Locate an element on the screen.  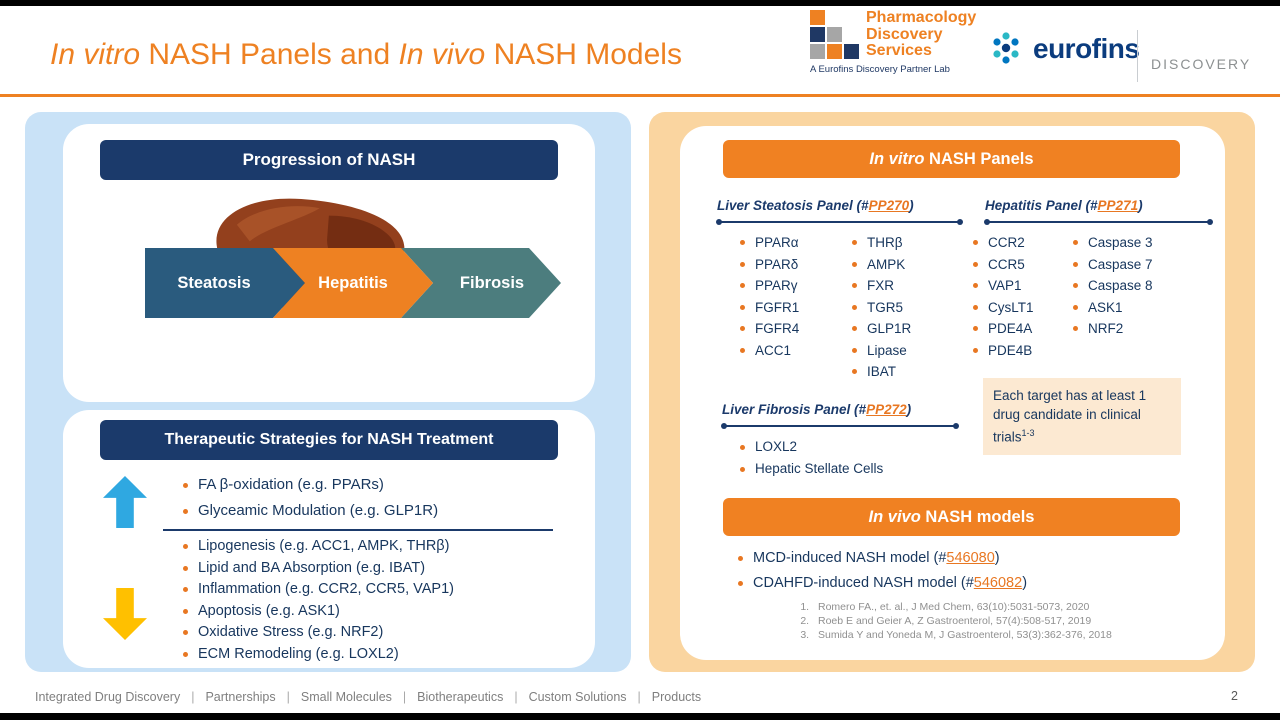
up-arrow-icon is located at coordinates (125, 502).